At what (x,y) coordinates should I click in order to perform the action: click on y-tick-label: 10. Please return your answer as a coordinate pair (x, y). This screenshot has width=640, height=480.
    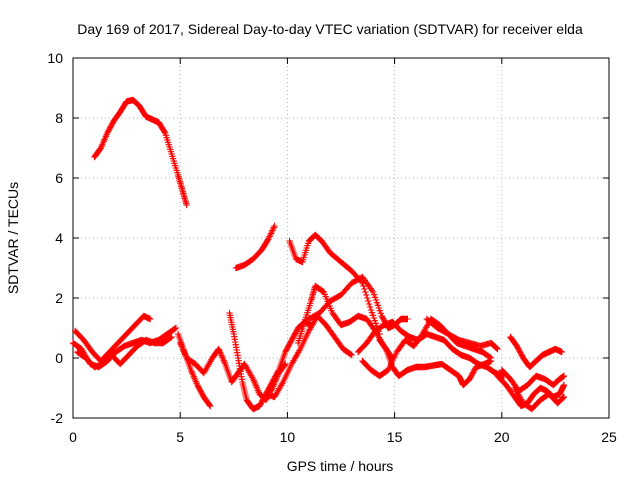
    Looking at the image, I should click on (55, 58).